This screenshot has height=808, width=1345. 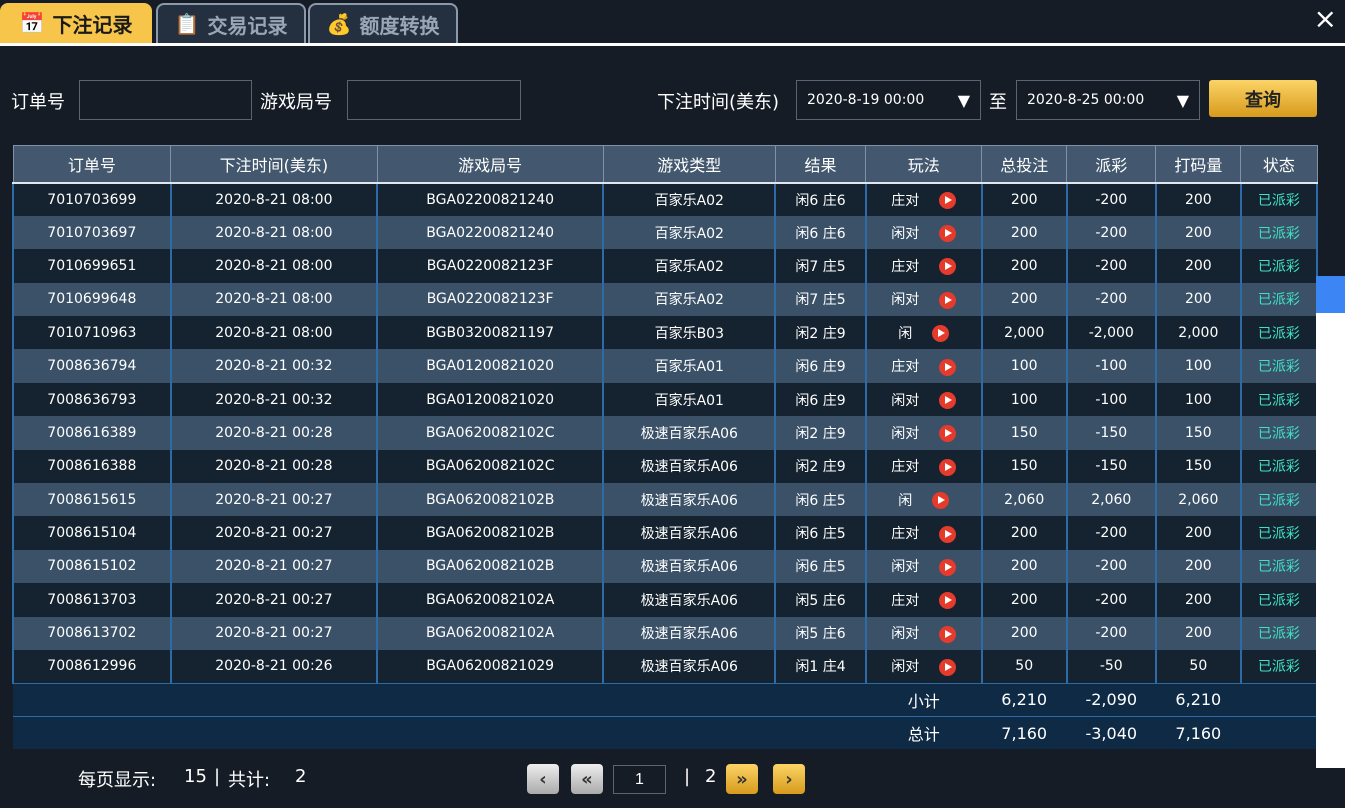 What do you see at coordinates (274, 566) in the screenshot?
I see `bet-time-text: 2020-8-21 00:27` at bounding box center [274, 566].